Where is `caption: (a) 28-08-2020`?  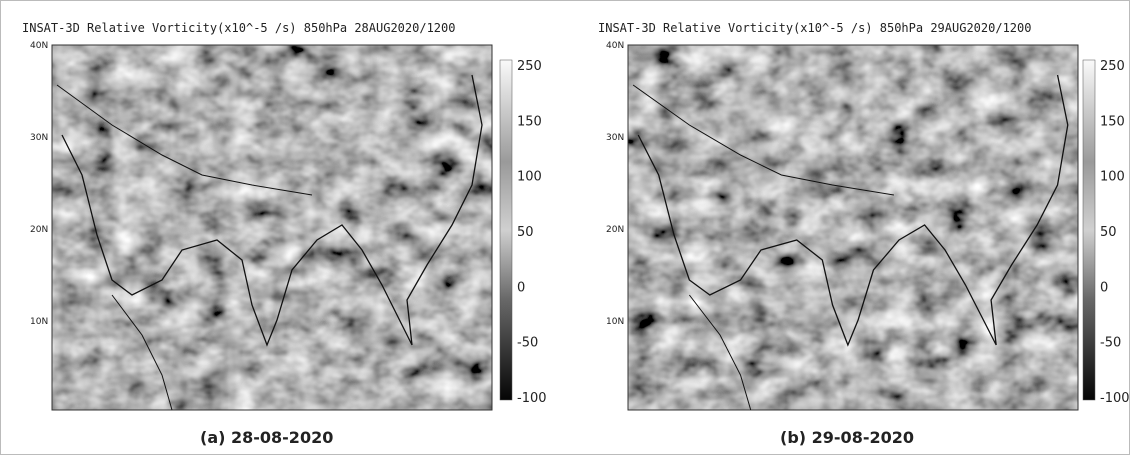
caption: (a) 28-08-2020 is located at coordinates (266, 437).